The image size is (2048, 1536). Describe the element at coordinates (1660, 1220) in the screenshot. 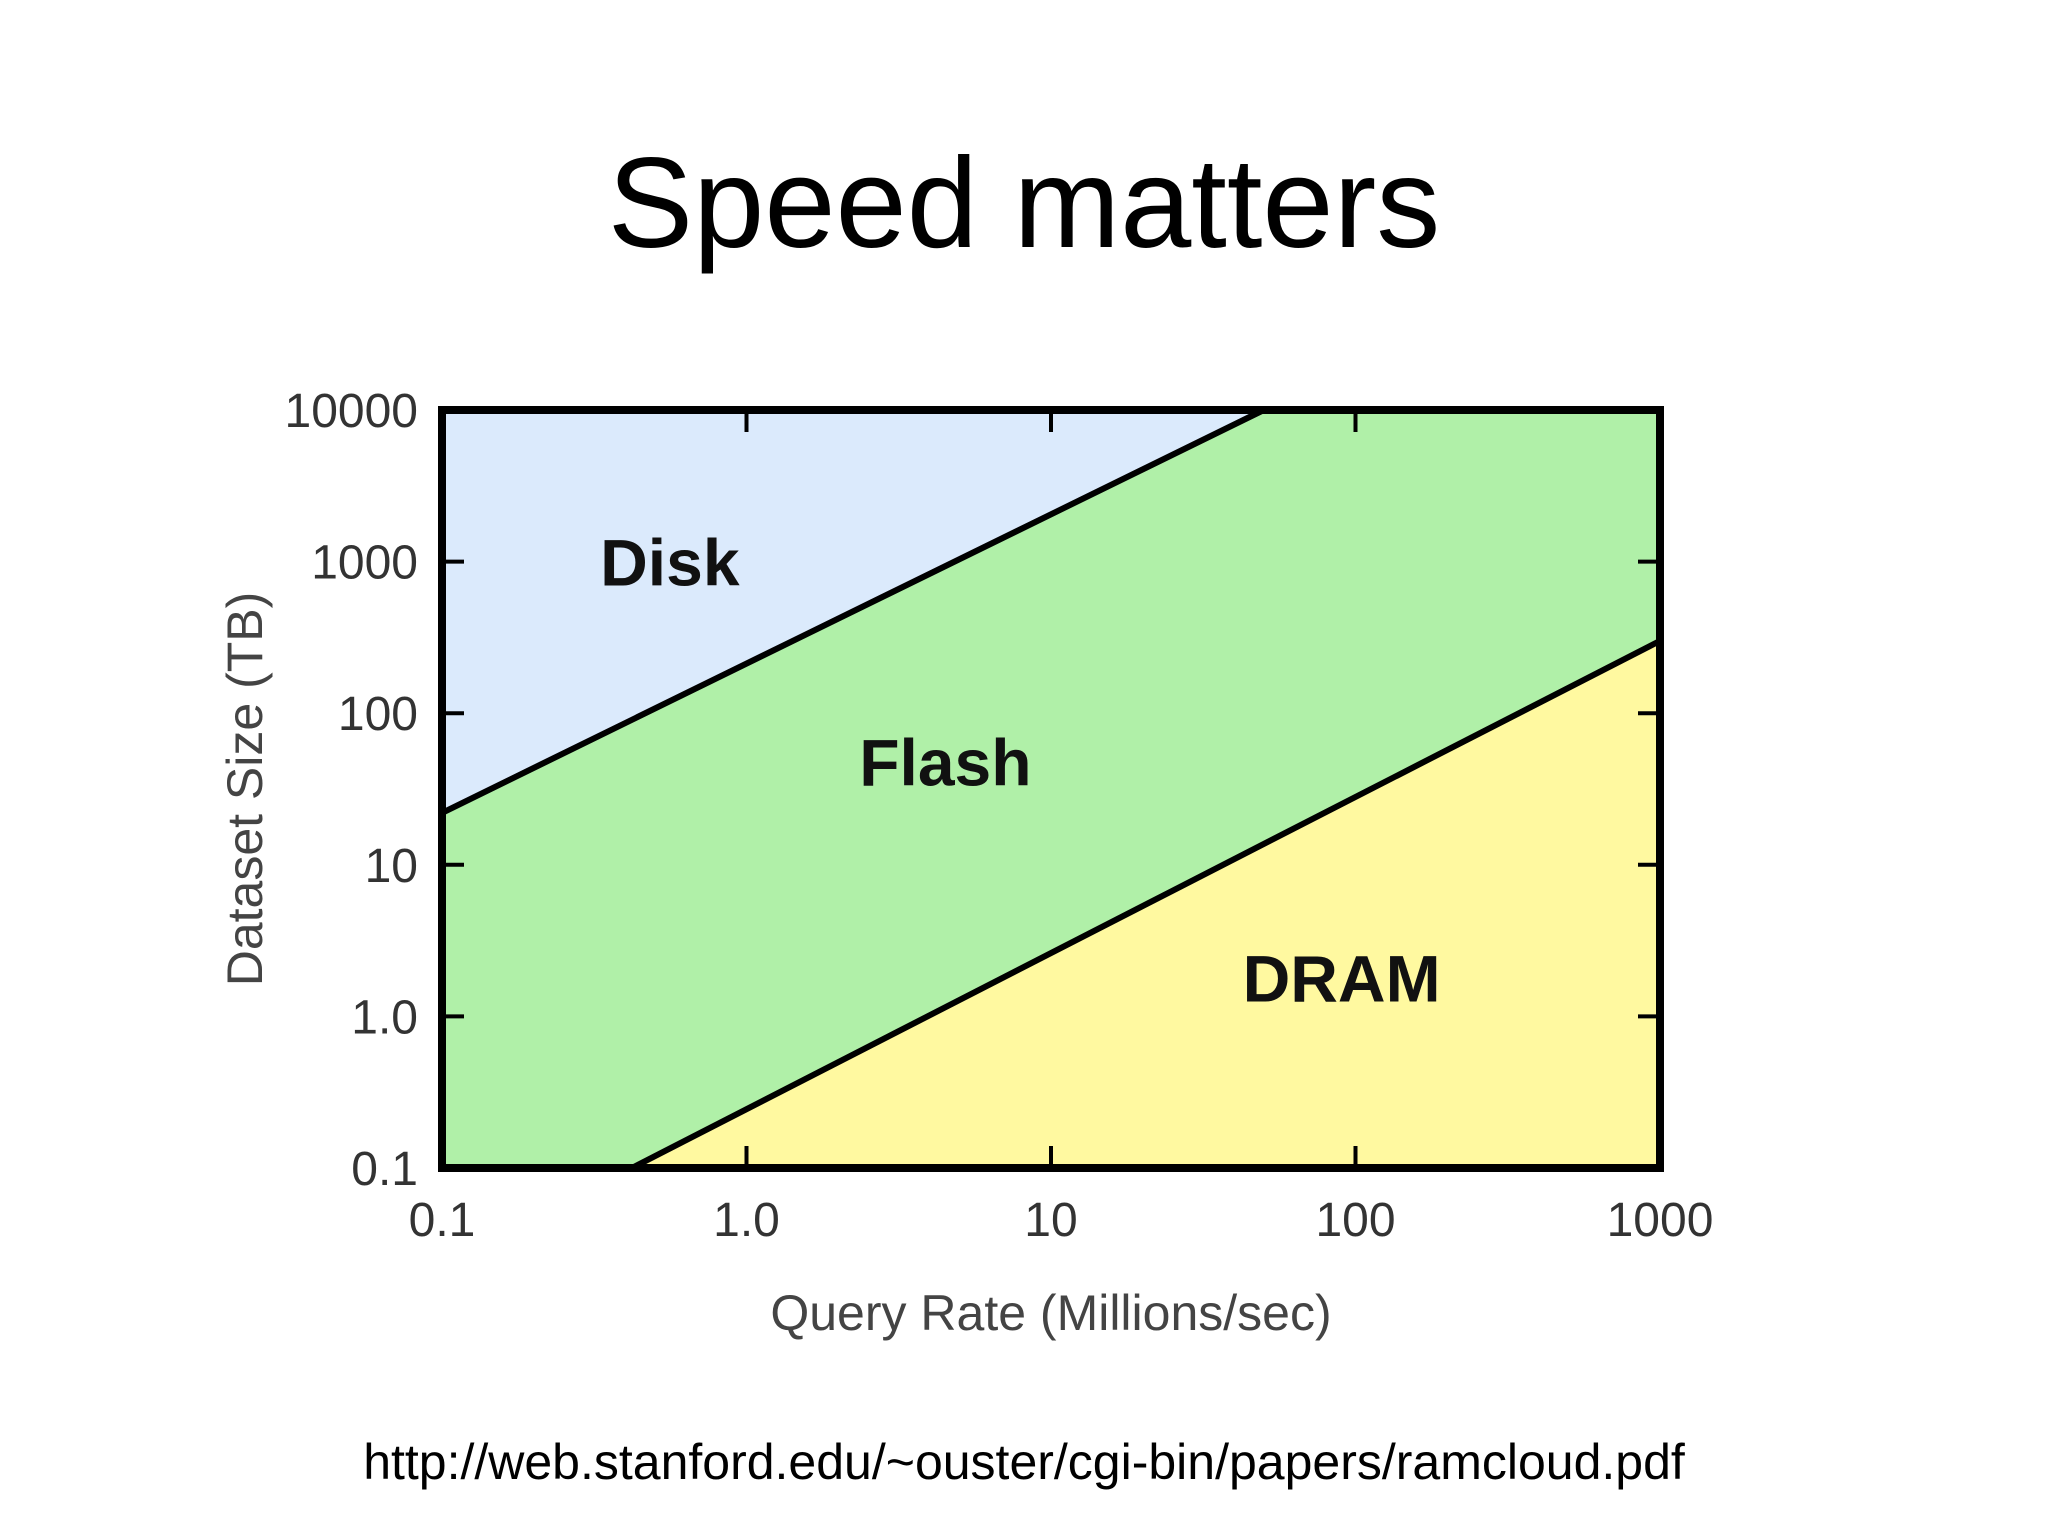

I see `x-tick-label: 1000` at that location.